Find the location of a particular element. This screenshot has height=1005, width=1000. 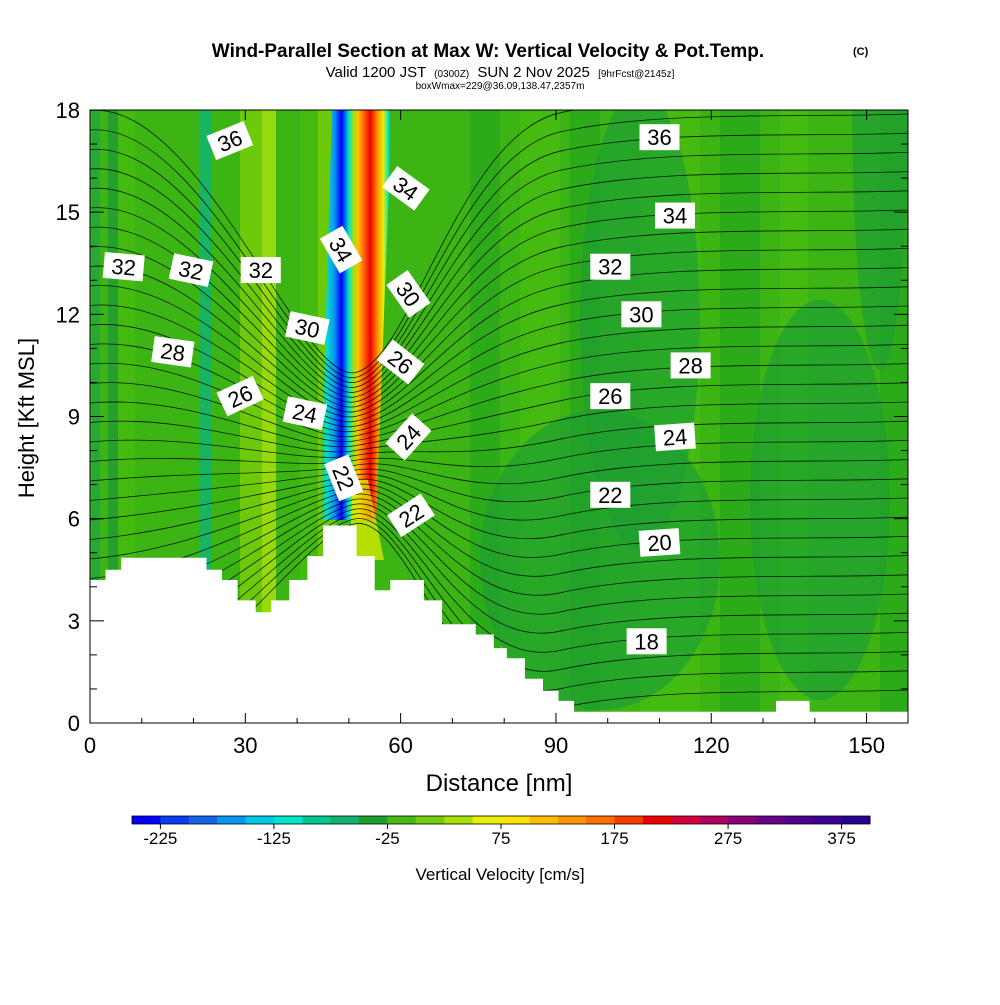

forecast-info: [9hrFcst@2145z] is located at coordinates (636, 74).